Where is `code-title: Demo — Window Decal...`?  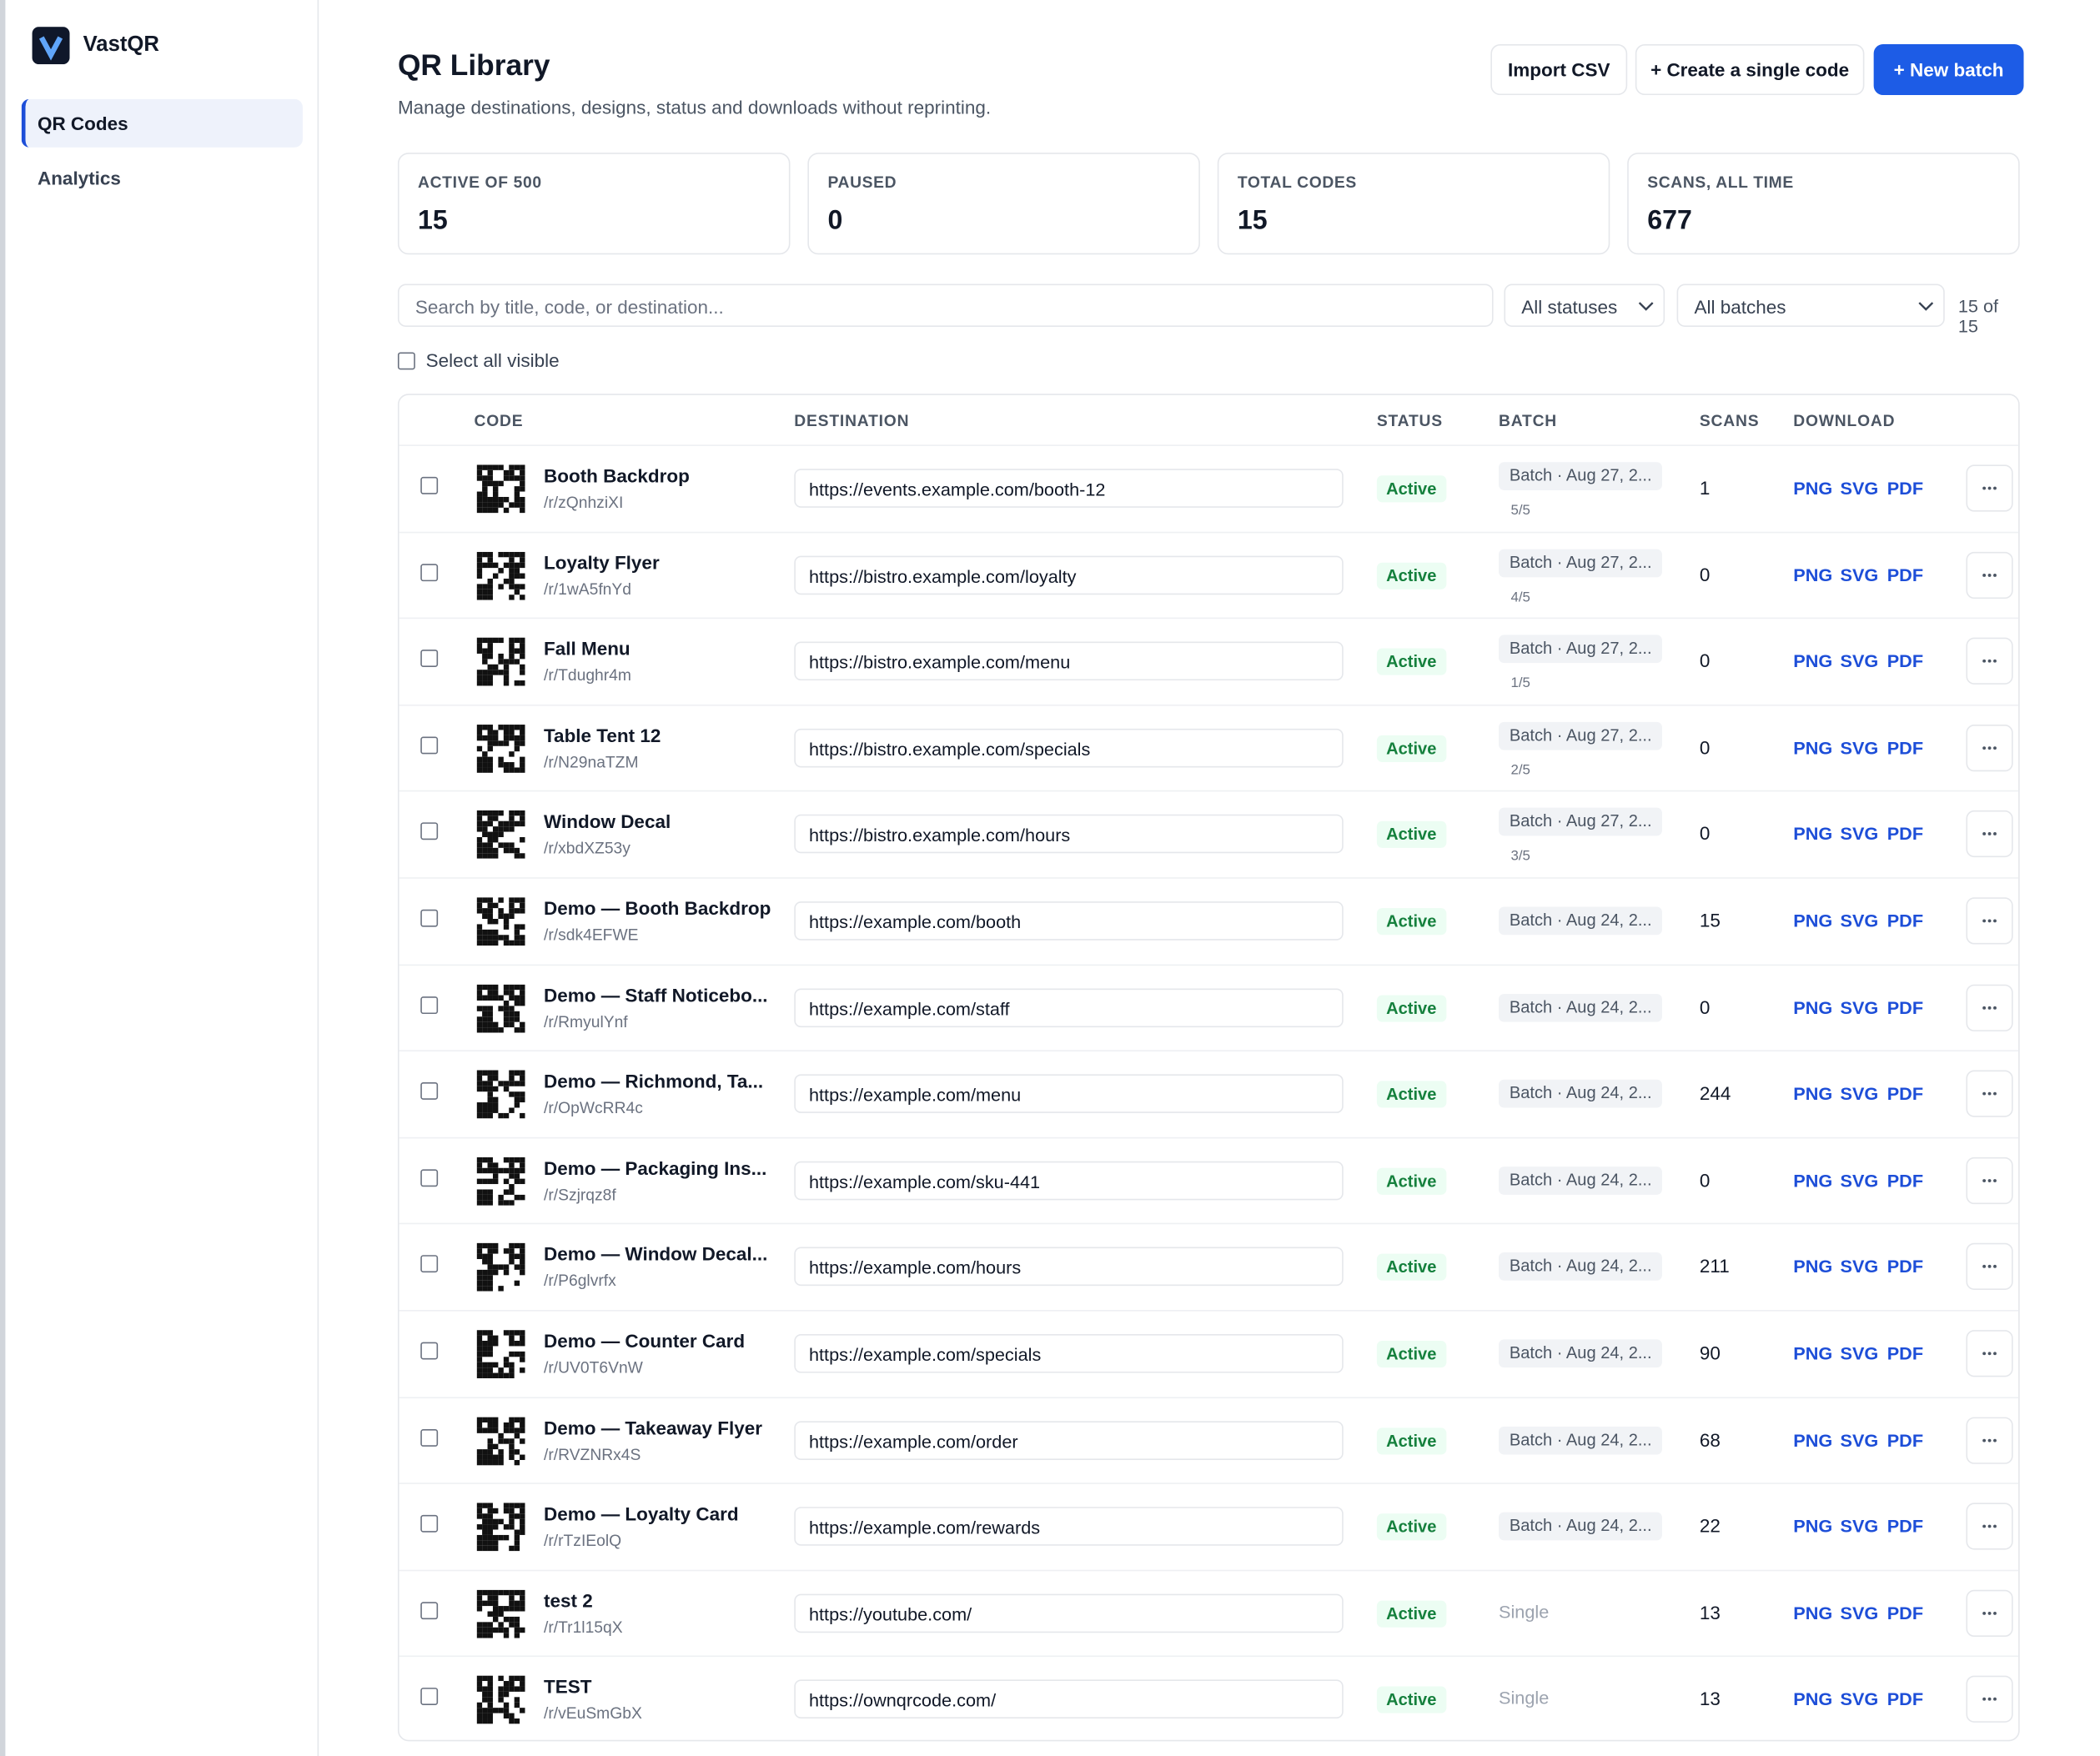 code-title: Demo — Window Decal... is located at coordinates (656, 1255).